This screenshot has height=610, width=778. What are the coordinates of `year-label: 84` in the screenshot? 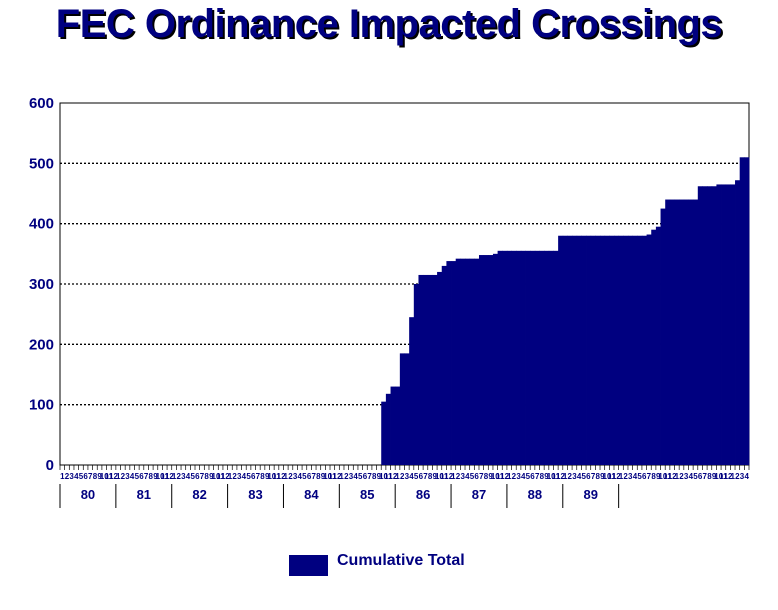 It's located at (311, 494).